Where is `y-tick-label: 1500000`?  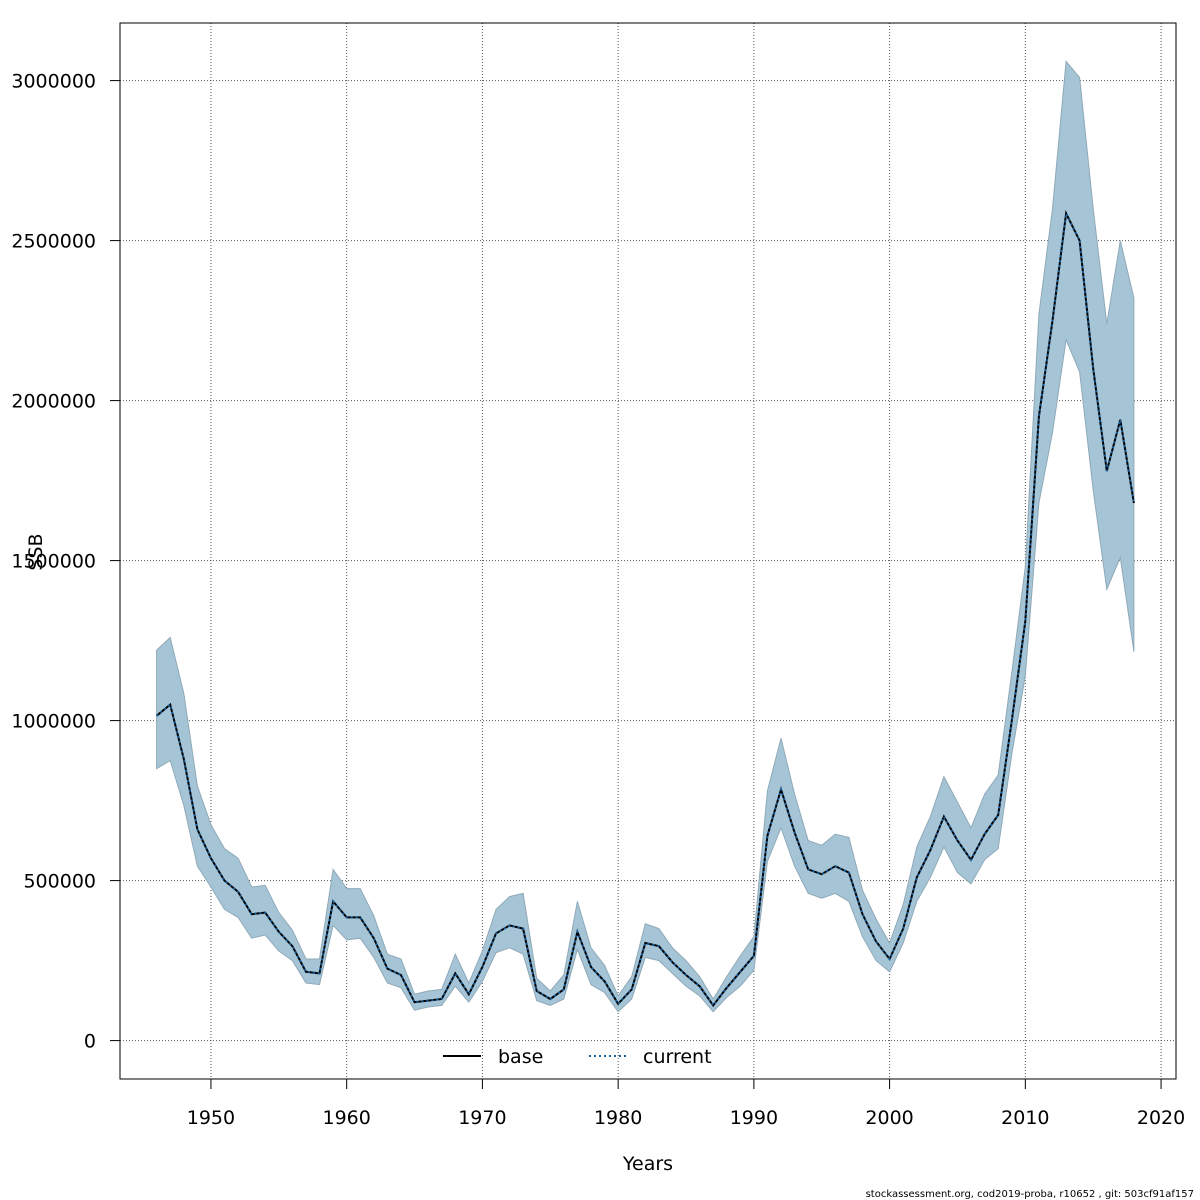 y-tick-label: 1500000 is located at coordinates (53, 562).